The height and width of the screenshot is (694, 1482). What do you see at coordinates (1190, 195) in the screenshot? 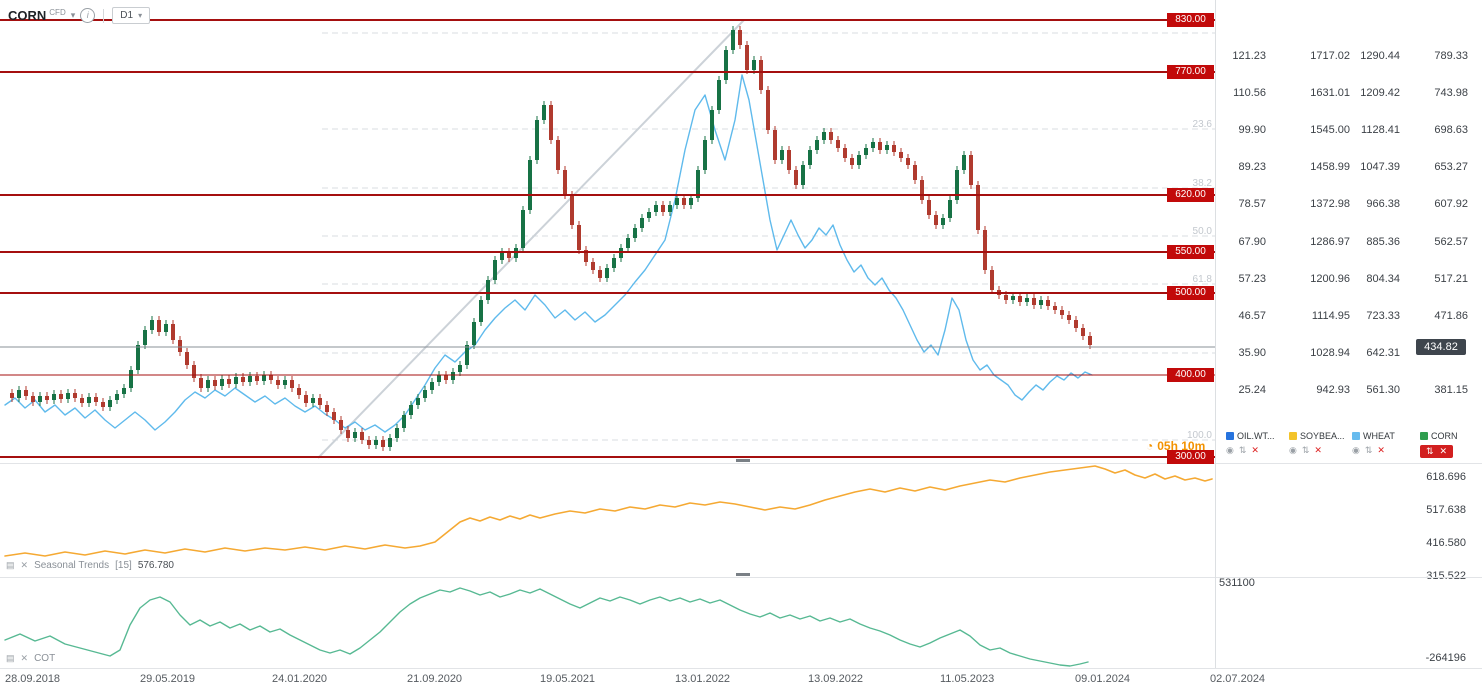
I see `price-level-label: 620.00` at bounding box center [1190, 195].